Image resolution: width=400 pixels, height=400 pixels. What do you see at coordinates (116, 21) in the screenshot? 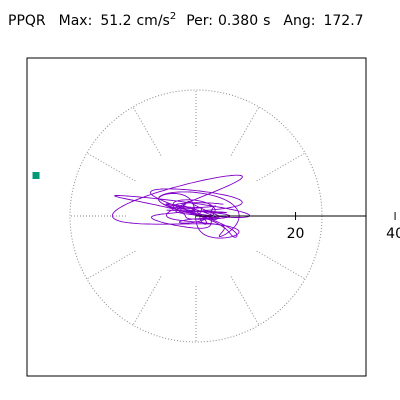
I see `max-value: 51.2` at bounding box center [116, 21].